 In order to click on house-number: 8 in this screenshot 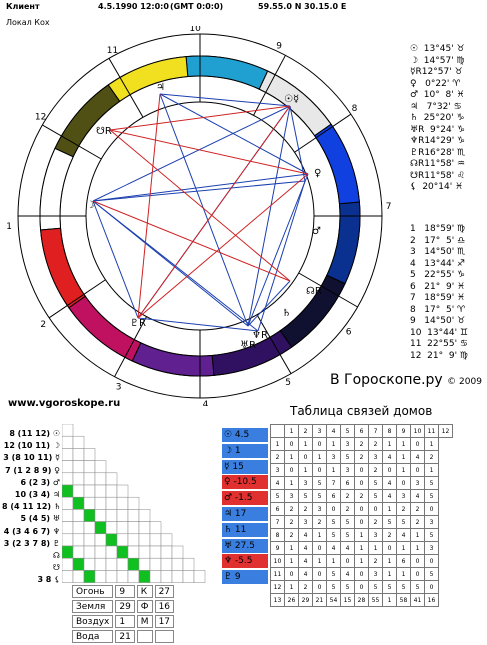, I will do `click(355, 109)`.